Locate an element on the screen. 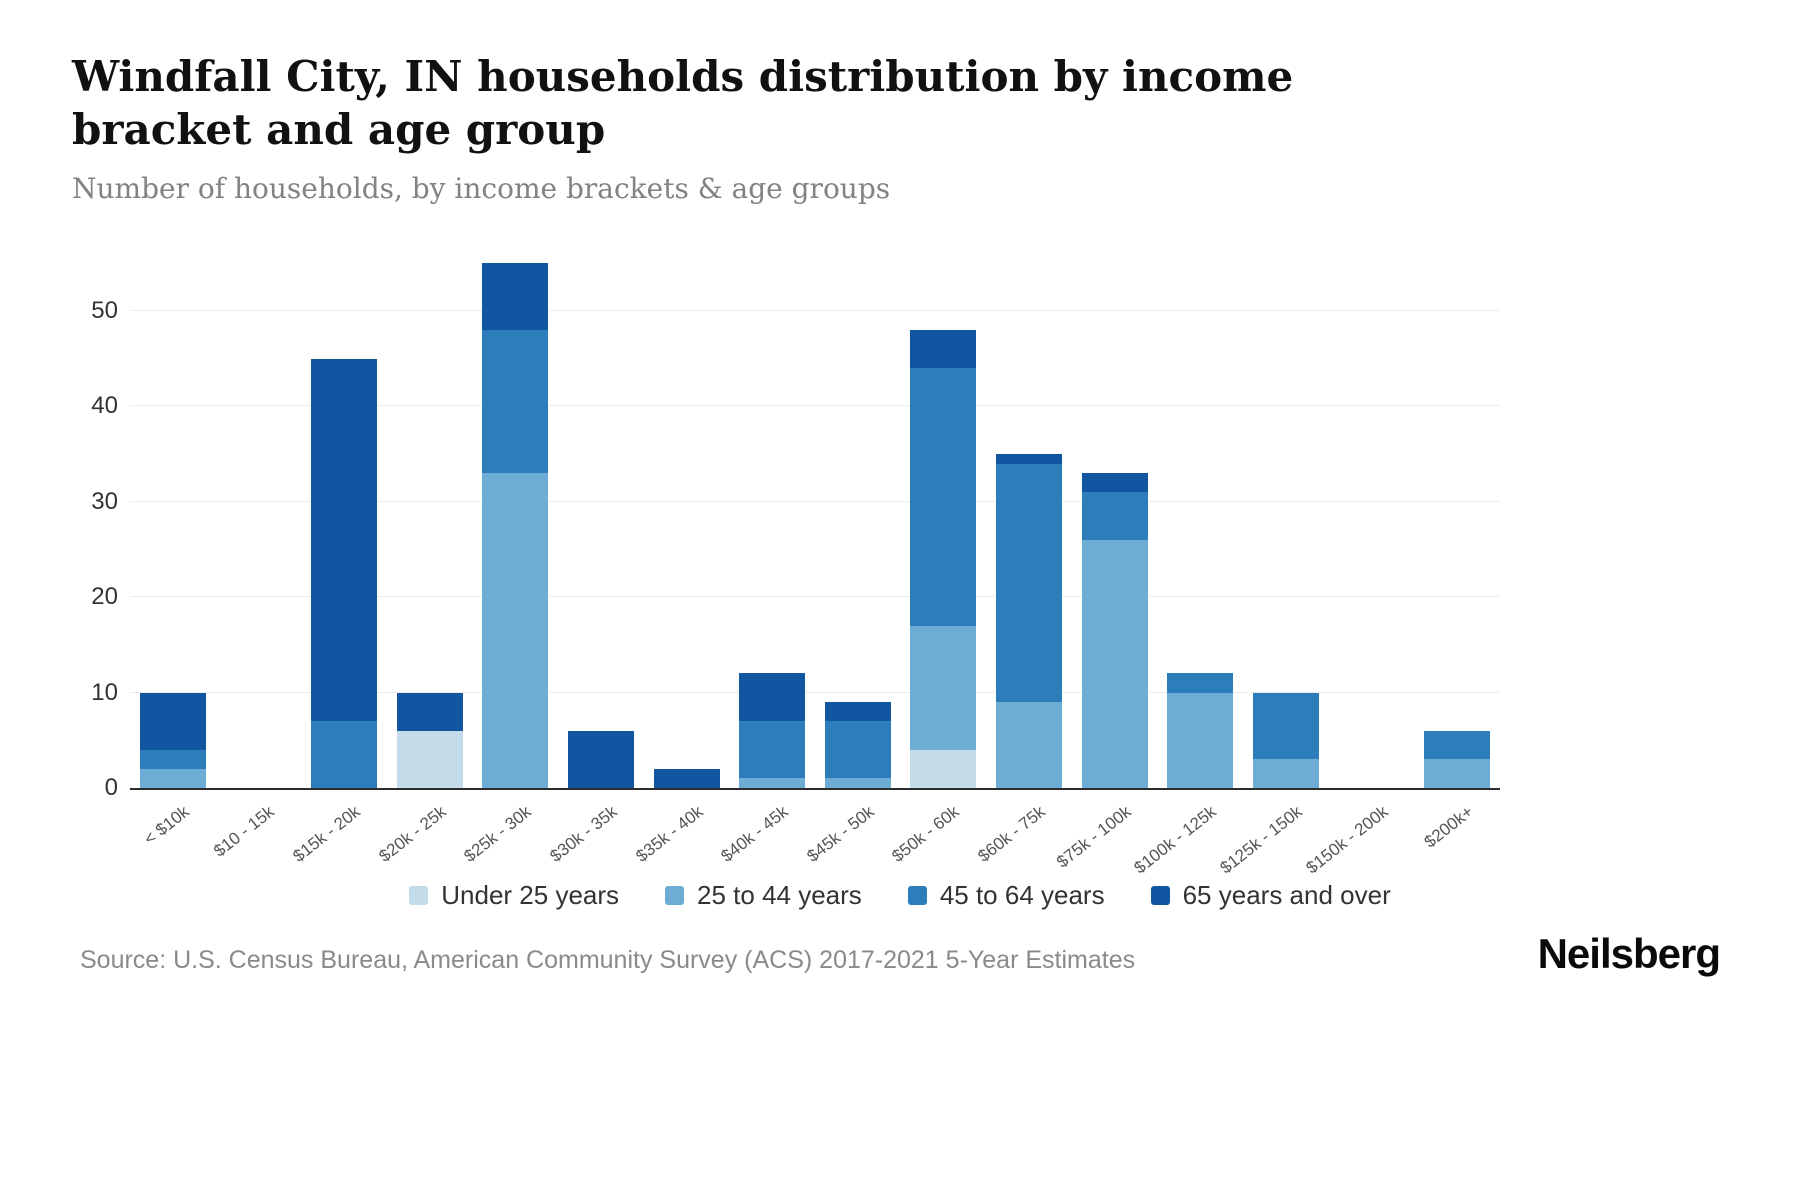  x-tick-label: $200k+ is located at coordinates (1448, 827).